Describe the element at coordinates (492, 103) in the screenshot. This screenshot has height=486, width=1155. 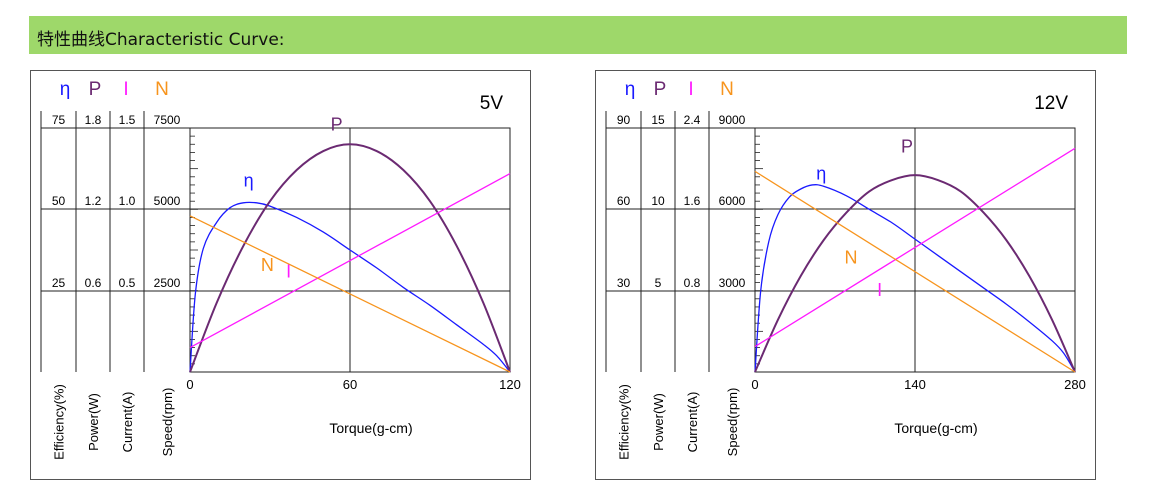
I see `chart-title: 5V` at that location.